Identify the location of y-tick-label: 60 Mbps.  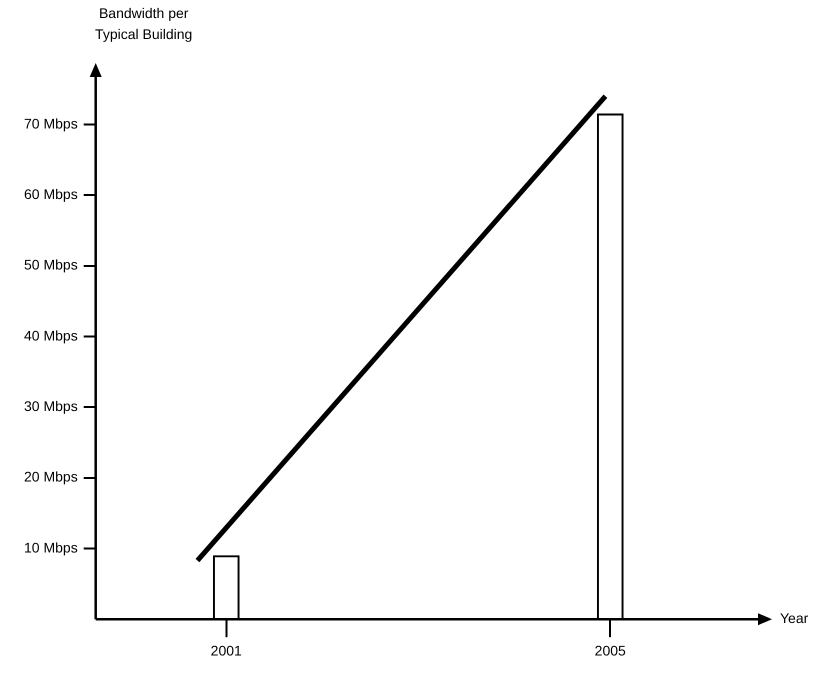
(51, 194).